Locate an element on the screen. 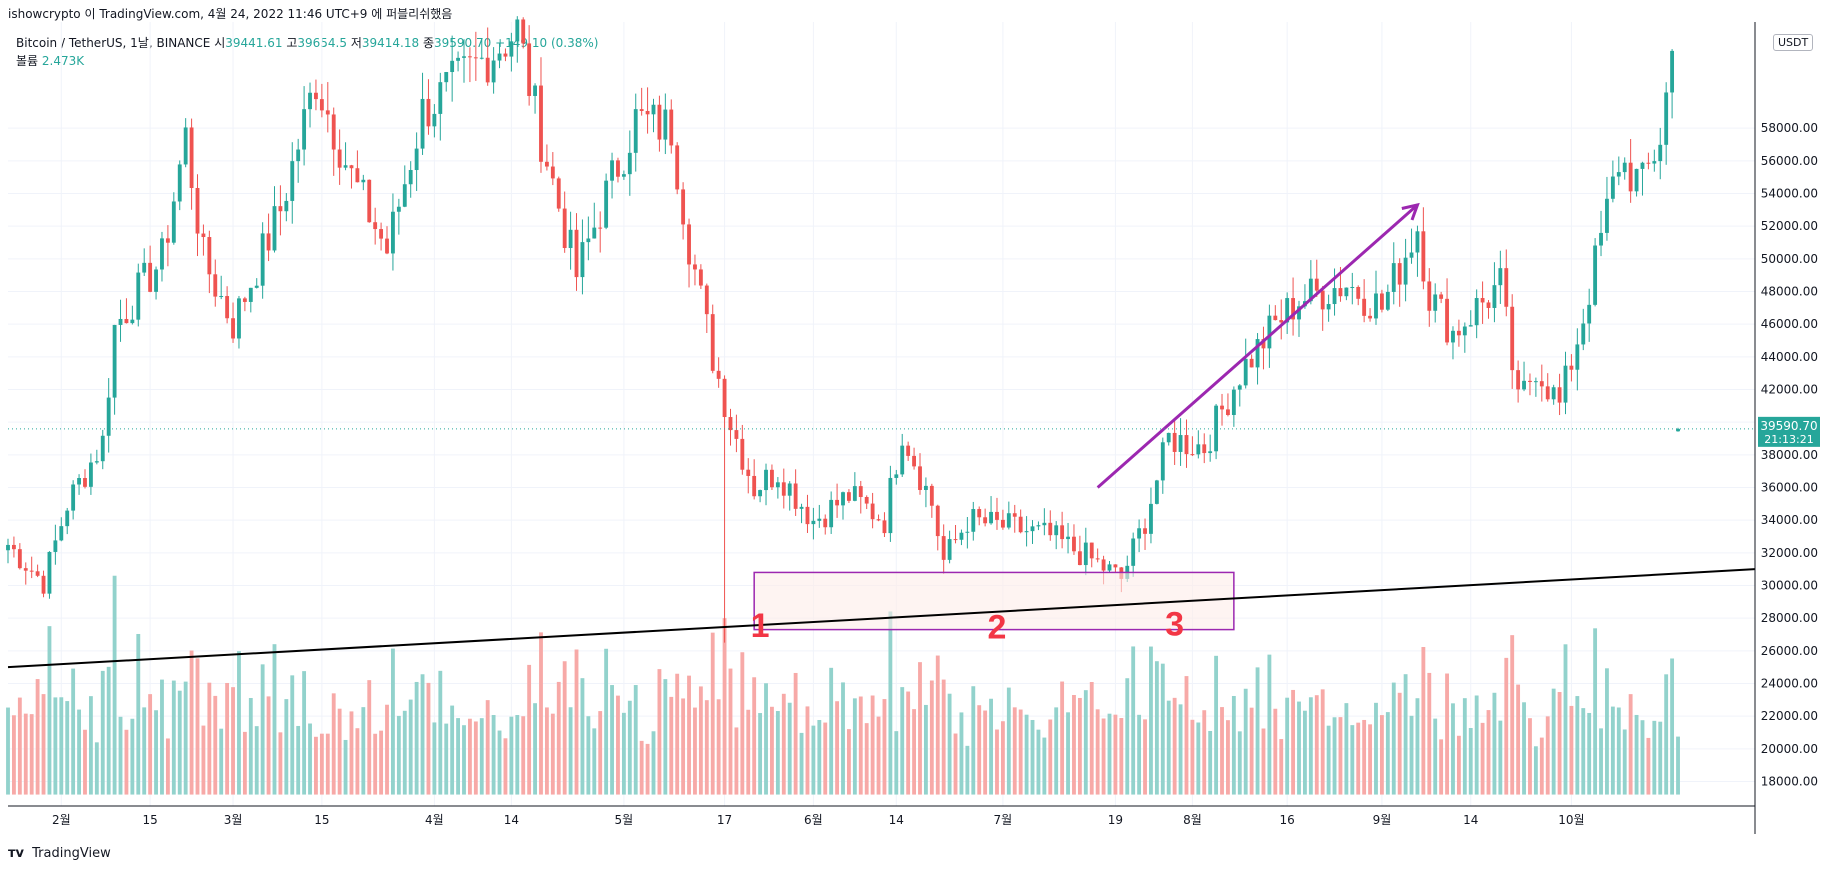 This screenshot has width=1834, height=869. price-tick-label: 34000.00 is located at coordinates (1789, 520).